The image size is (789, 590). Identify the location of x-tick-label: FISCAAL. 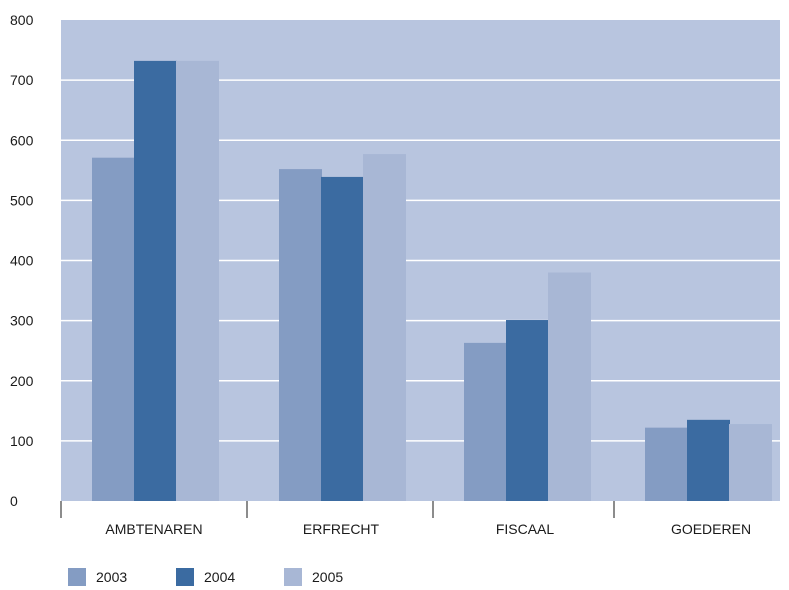
(525, 529).